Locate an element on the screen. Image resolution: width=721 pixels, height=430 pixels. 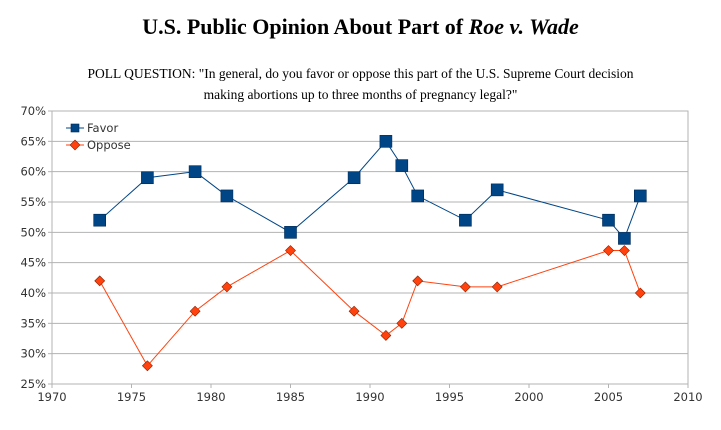
x-tick-label: 1990 is located at coordinates (369, 397).